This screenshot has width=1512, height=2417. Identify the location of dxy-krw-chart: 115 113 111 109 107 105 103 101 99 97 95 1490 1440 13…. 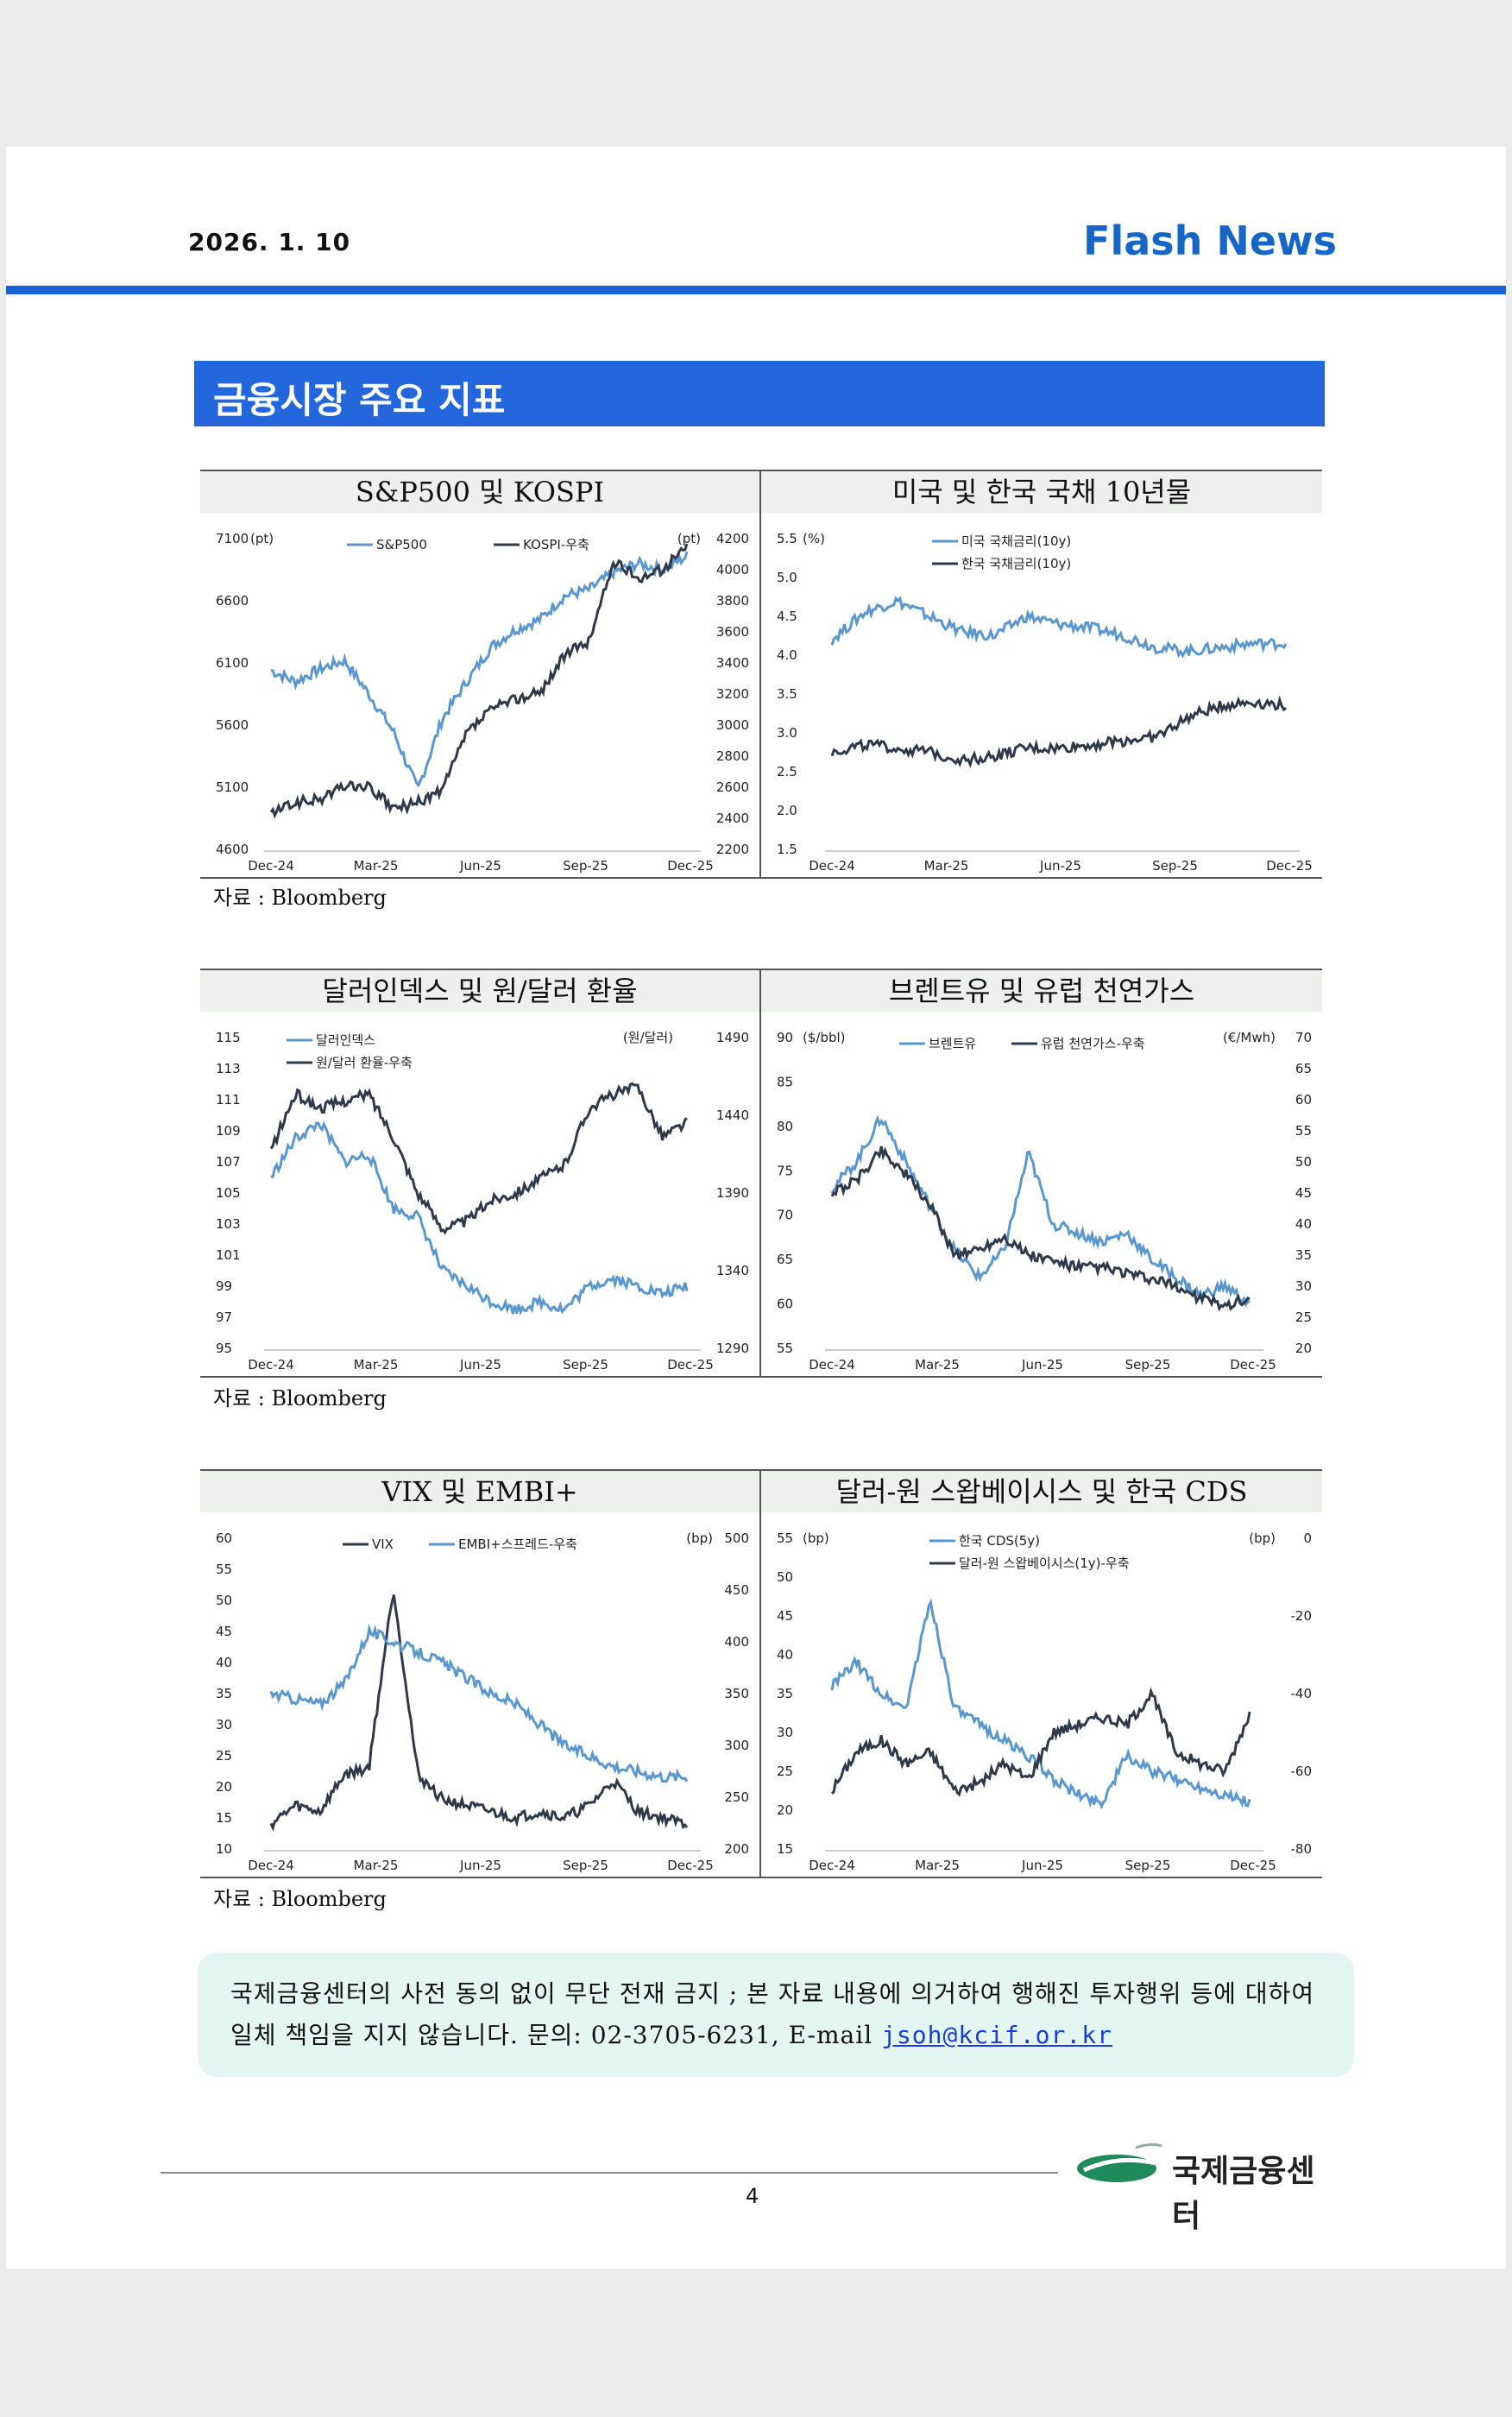
(483, 1201).